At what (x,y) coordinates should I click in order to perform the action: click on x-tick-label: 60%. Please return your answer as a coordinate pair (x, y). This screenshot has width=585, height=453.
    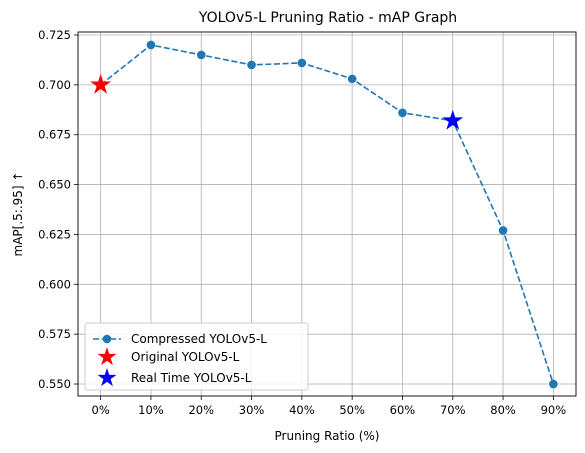
    Looking at the image, I should click on (403, 410).